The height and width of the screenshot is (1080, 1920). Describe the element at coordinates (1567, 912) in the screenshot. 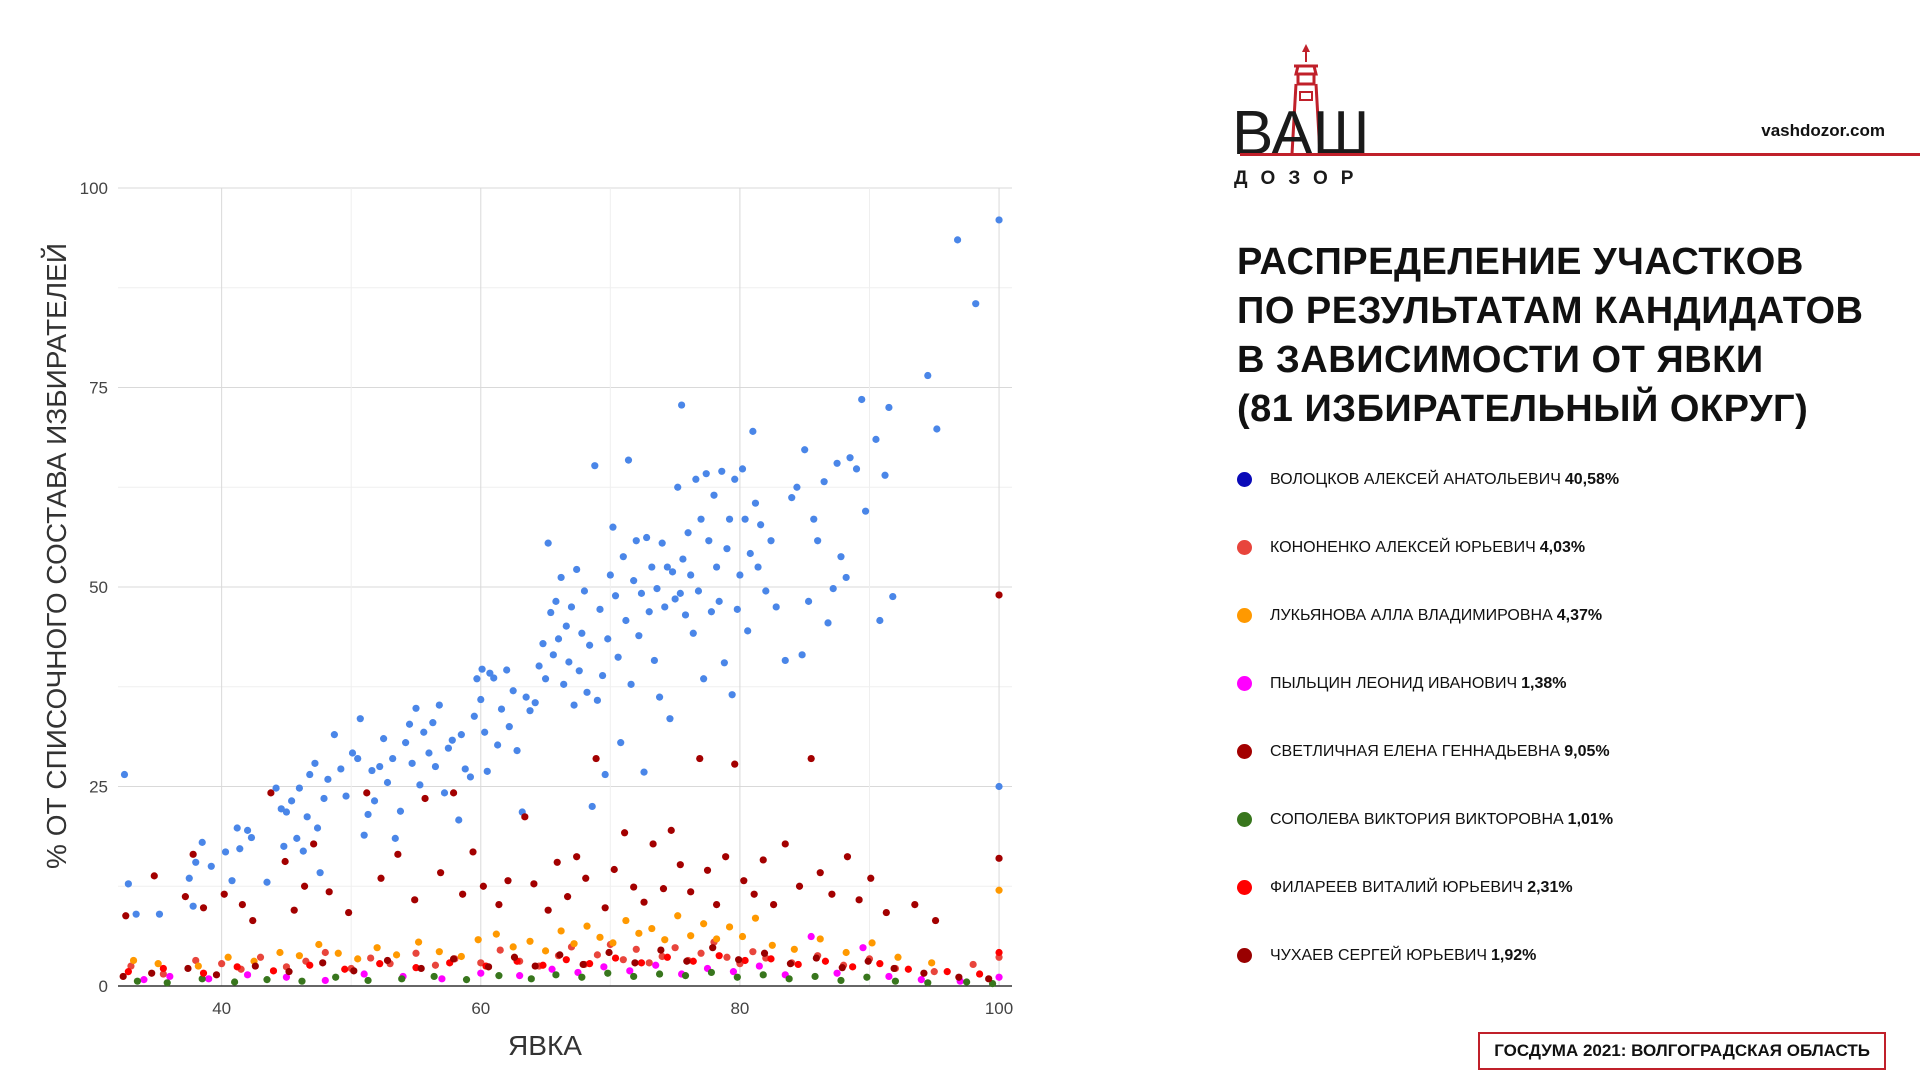

I see `legend-item: ФИЛАРЕЕВ ВИТАЛИЙ ЮРЬЕВИЧ 2,31%` at that location.